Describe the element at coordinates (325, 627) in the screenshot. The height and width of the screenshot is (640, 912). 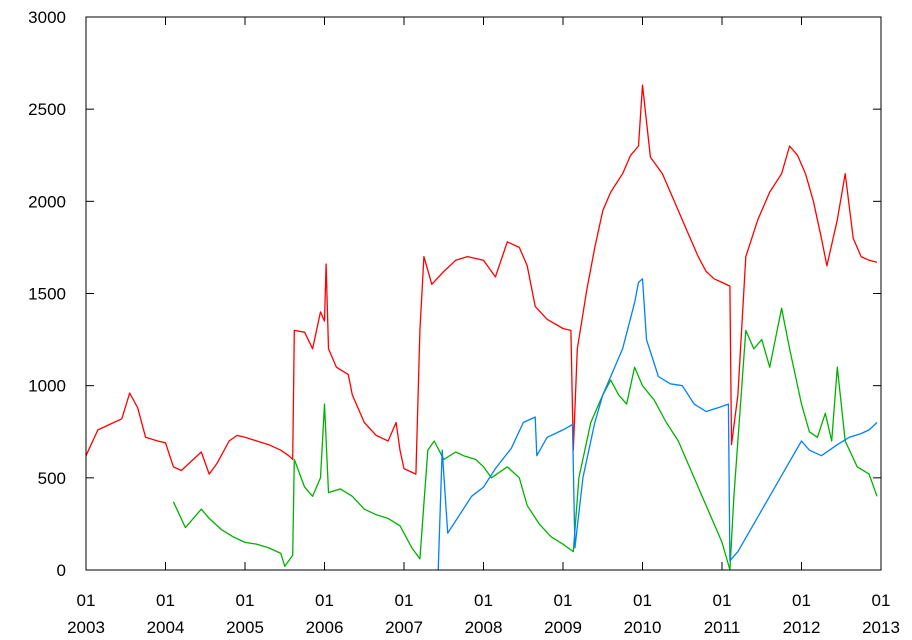
I see `x-tick-label-year: 2006` at that location.